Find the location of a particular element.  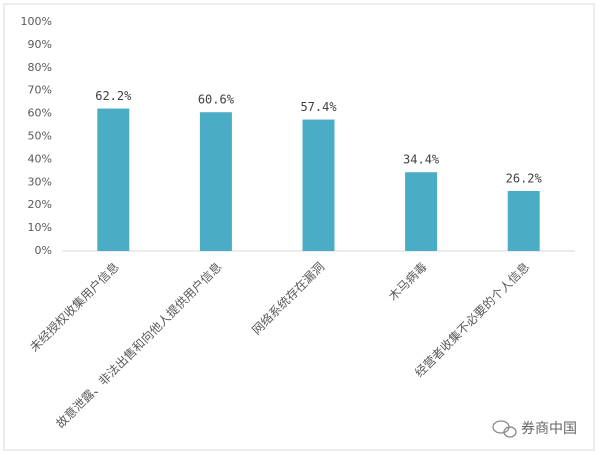

y-tick-label: 20% is located at coordinates (40, 204).